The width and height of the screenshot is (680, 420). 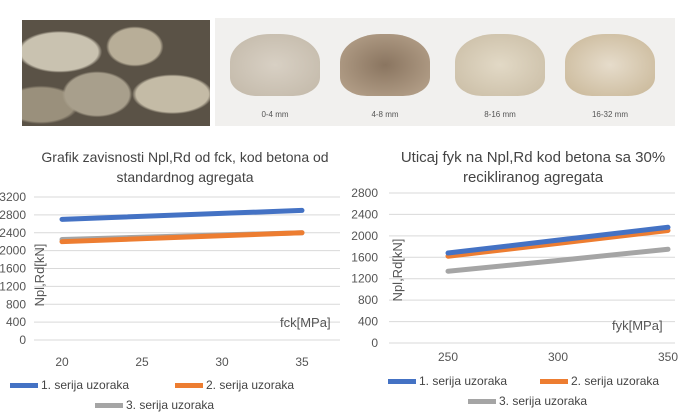 I want to click on x-tick-label: 300, so click(x=558, y=357).